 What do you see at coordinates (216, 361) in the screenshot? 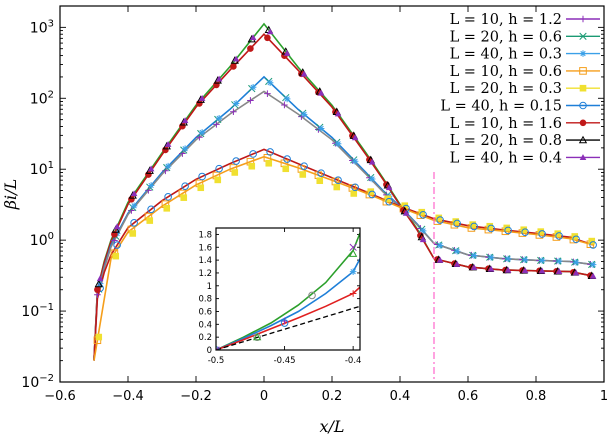
I see `inset-x-tick-label: -0.5` at bounding box center [216, 361].